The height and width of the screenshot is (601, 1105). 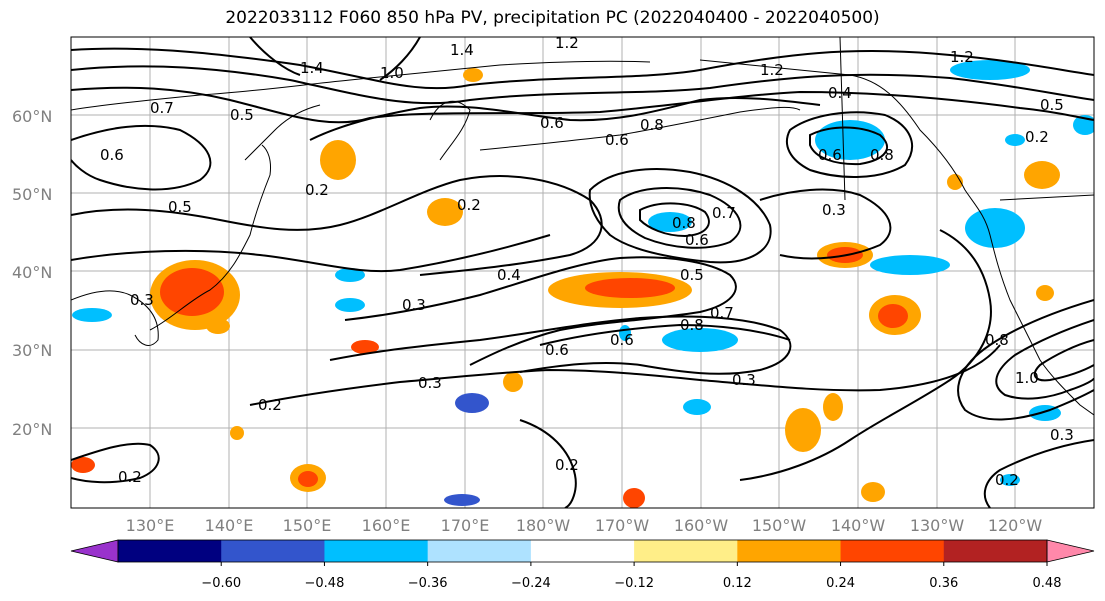 I want to click on coastline-aleutians, so click(x=640, y=128).